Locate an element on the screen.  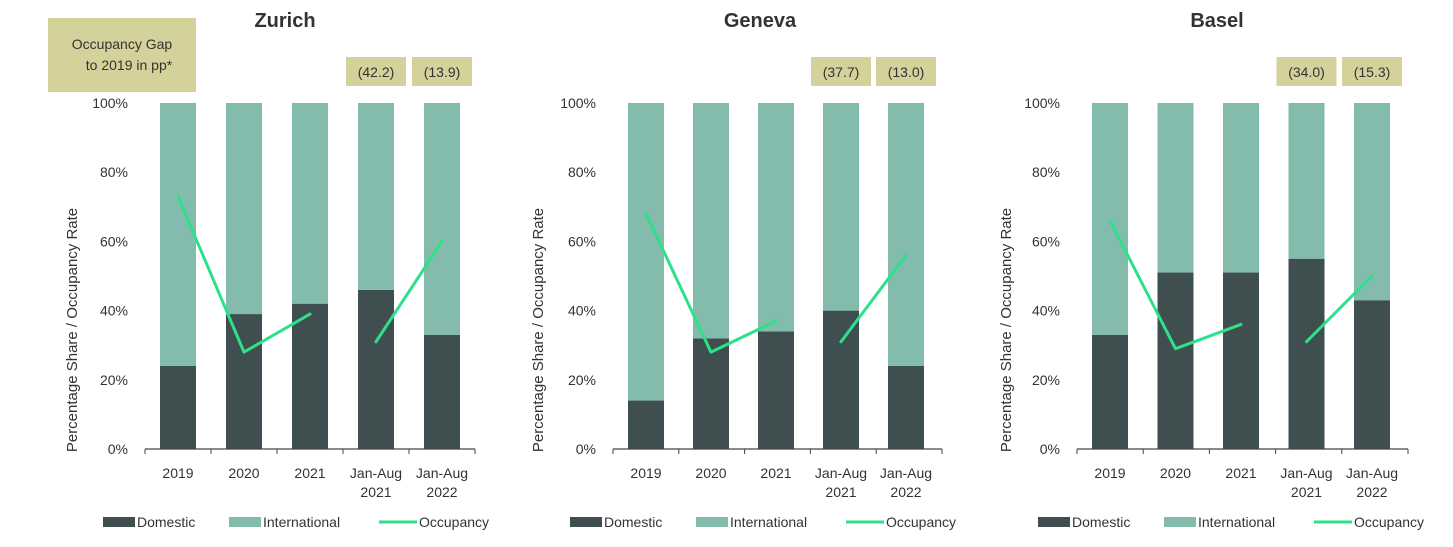
gap-value: (42.2) is located at coordinates (376, 72).